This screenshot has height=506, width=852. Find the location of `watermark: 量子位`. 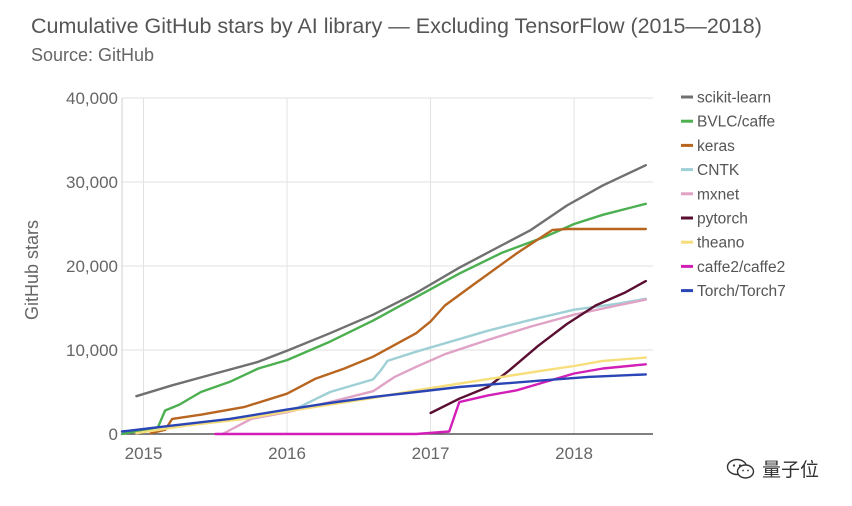

watermark: 量子位 is located at coordinates (772, 468).